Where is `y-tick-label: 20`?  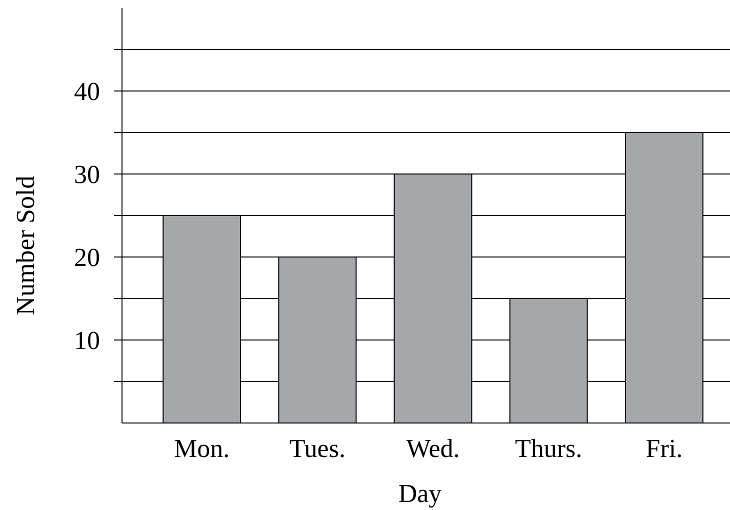
y-tick-label: 20 is located at coordinates (87, 257).